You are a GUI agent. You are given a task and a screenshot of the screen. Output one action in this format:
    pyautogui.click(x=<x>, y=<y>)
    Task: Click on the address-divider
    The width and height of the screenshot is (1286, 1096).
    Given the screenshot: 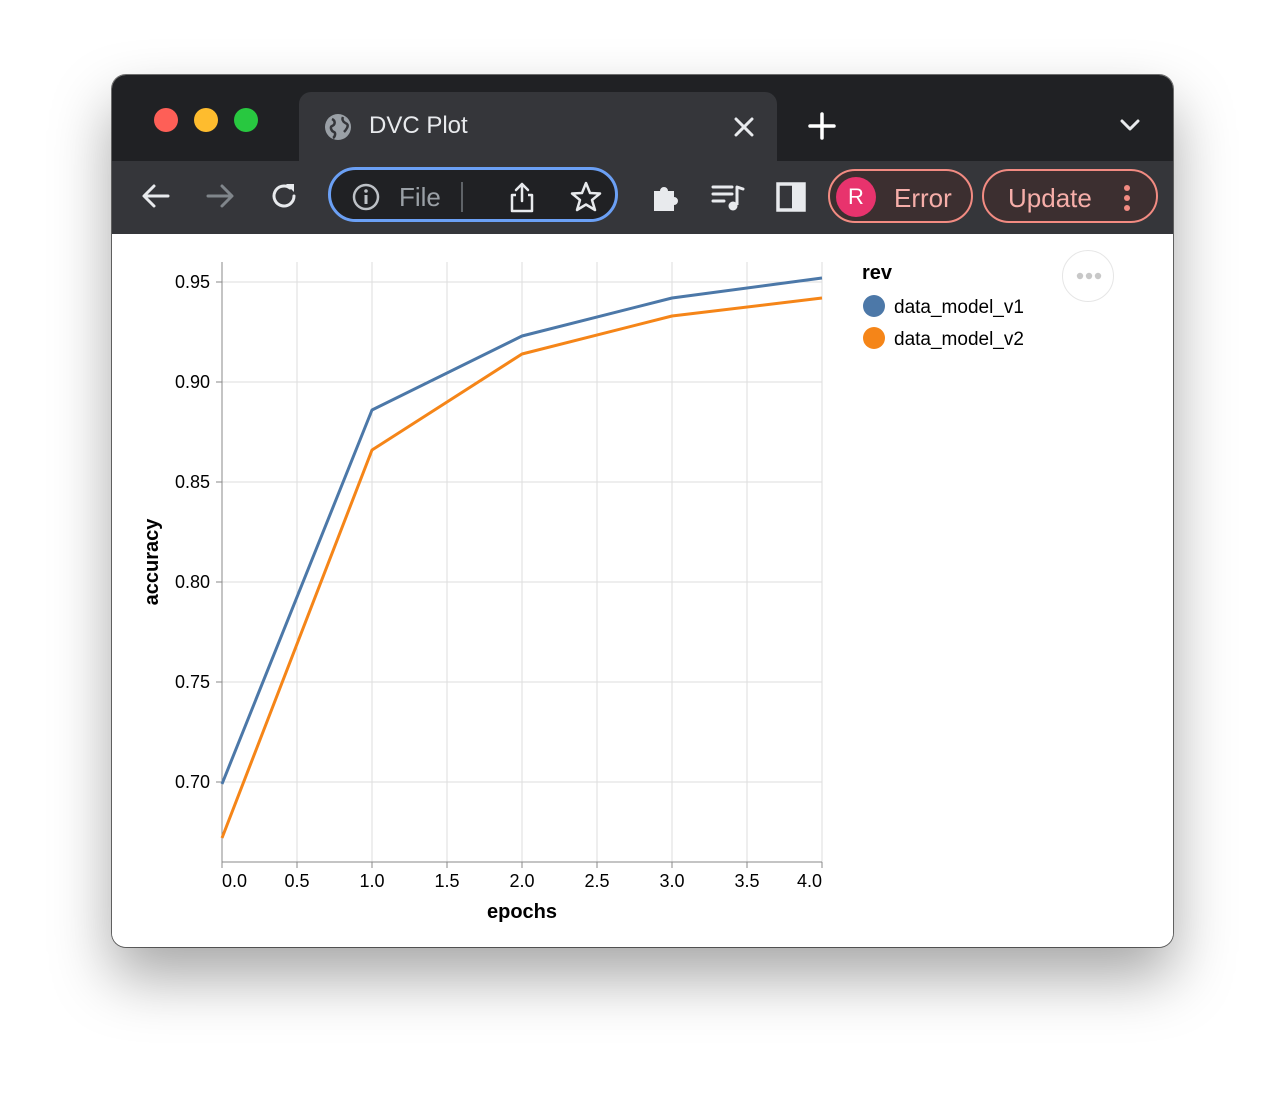 What is the action you would take?
    pyautogui.click(x=462, y=197)
    